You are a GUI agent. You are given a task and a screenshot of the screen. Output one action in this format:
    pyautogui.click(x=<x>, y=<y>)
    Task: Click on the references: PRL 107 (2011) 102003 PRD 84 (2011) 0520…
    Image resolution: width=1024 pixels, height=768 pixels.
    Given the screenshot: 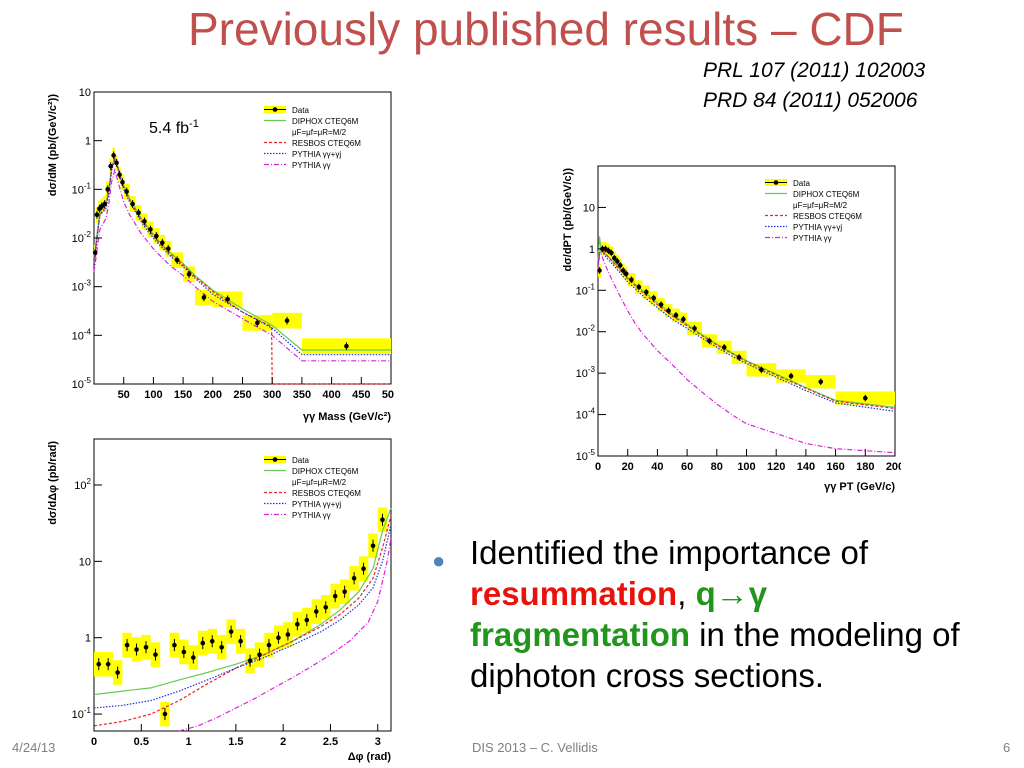 What is the action you would take?
    pyautogui.click(x=814, y=86)
    